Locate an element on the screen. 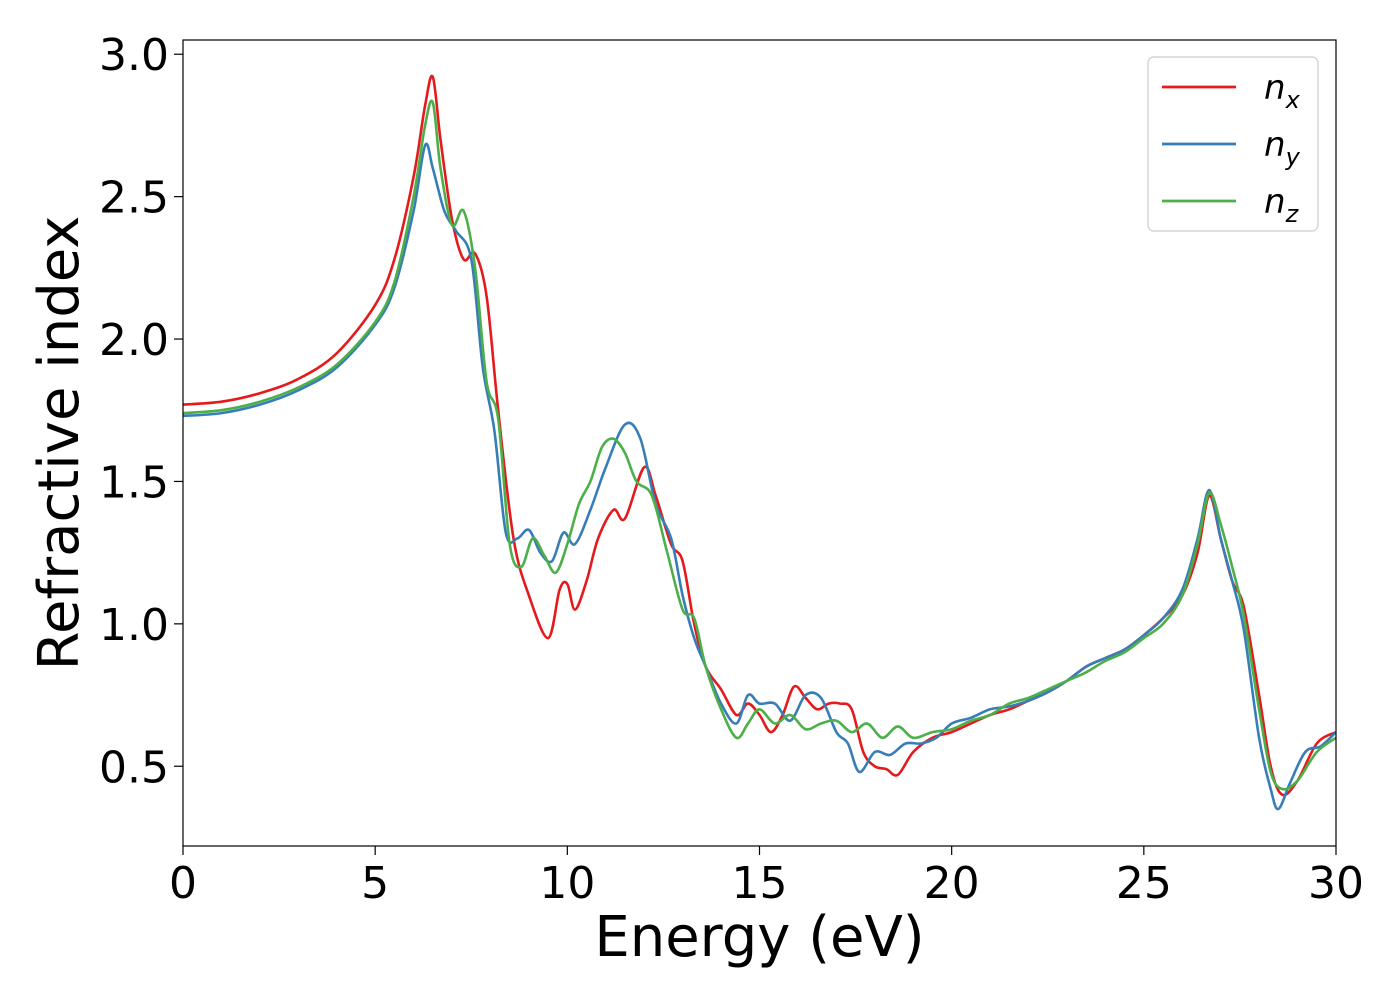  y-tick-label: 2.5 is located at coordinates (134, 198).